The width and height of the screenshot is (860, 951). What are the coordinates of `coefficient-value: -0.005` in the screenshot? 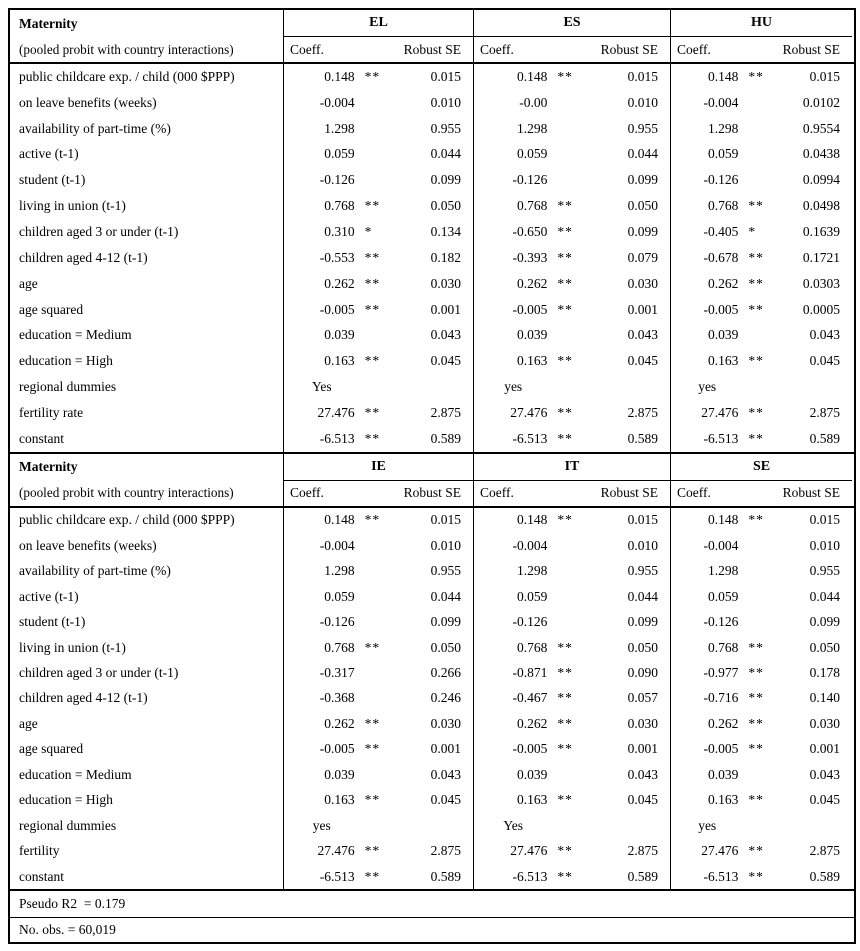 It's located at (337, 309).